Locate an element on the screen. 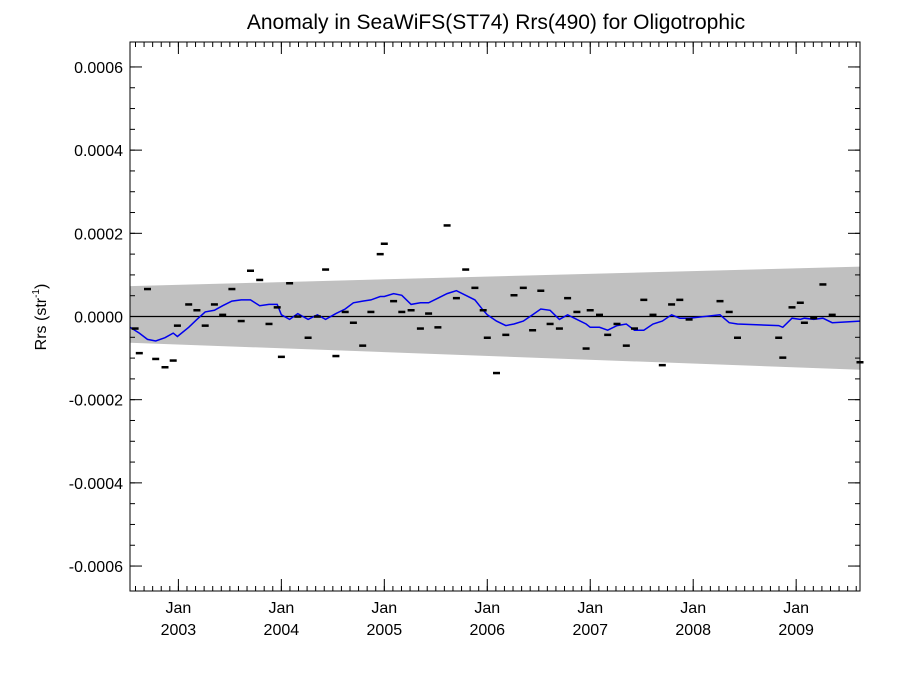  x-tick-year: 2005 is located at coordinates (385, 630).